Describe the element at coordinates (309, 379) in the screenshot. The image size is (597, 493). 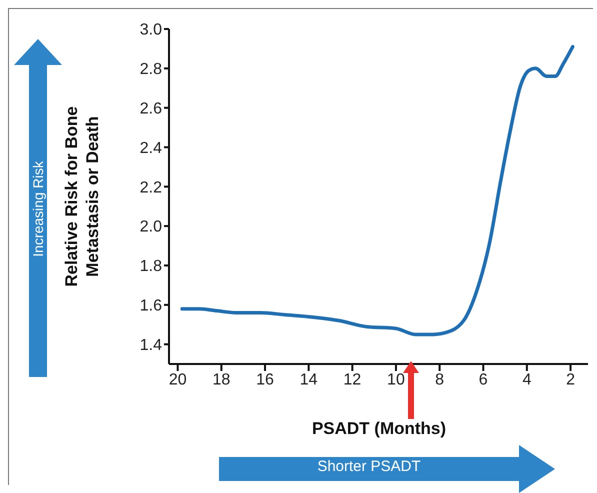
I see `x-tick-label: 14` at that location.